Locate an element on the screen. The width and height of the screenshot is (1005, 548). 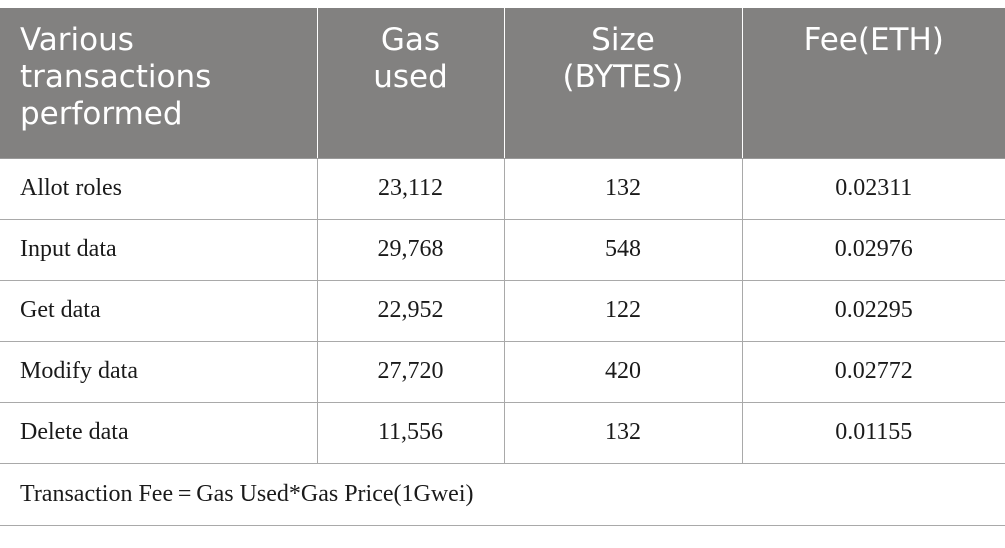
table-row: Get data 22,952 122 0.02295 is located at coordinates (502, 311).